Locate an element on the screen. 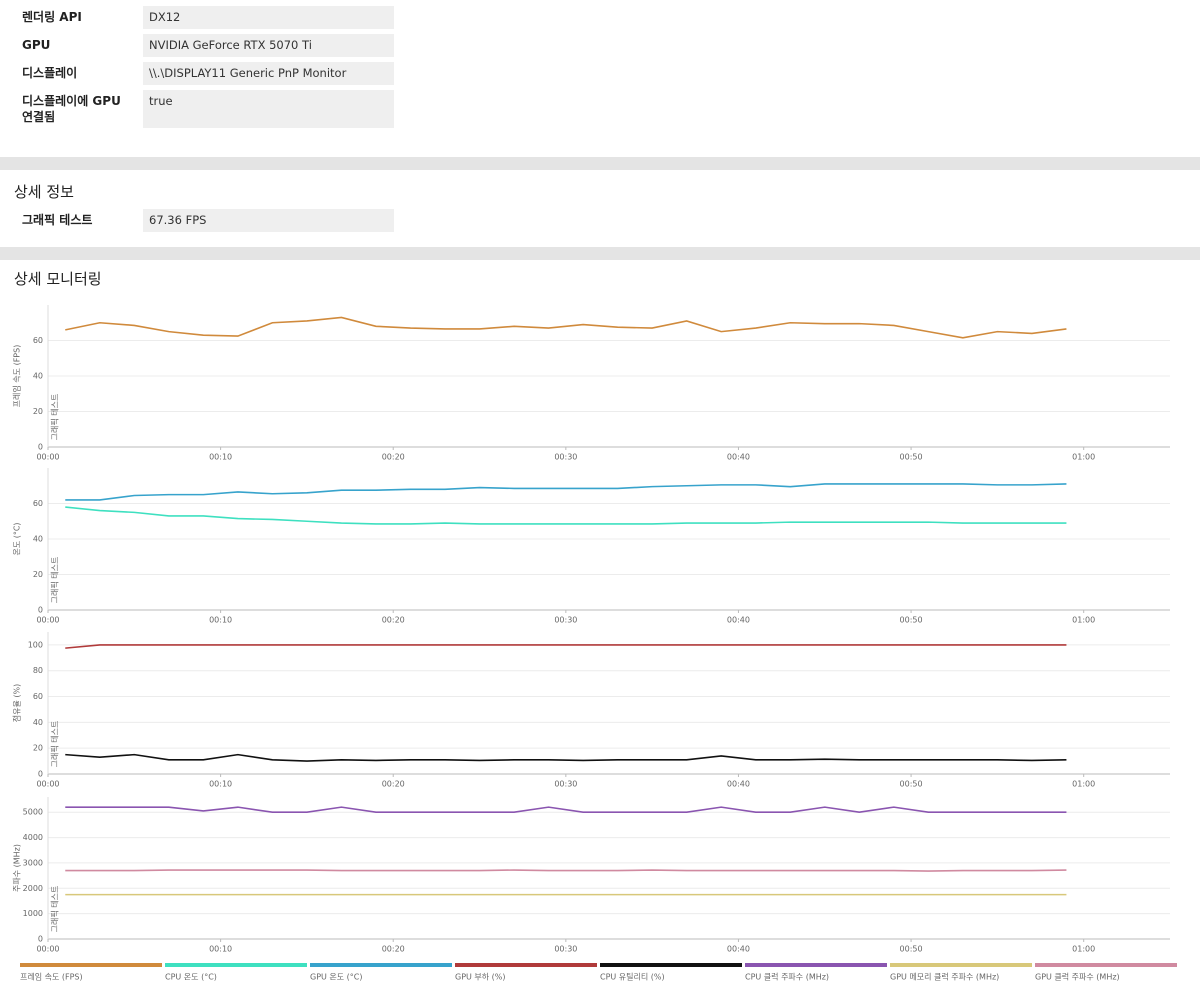 Image resolution: width=1200 pixels, height=1000 pixels. info-label: GPU is located at coordinates (36, 45).